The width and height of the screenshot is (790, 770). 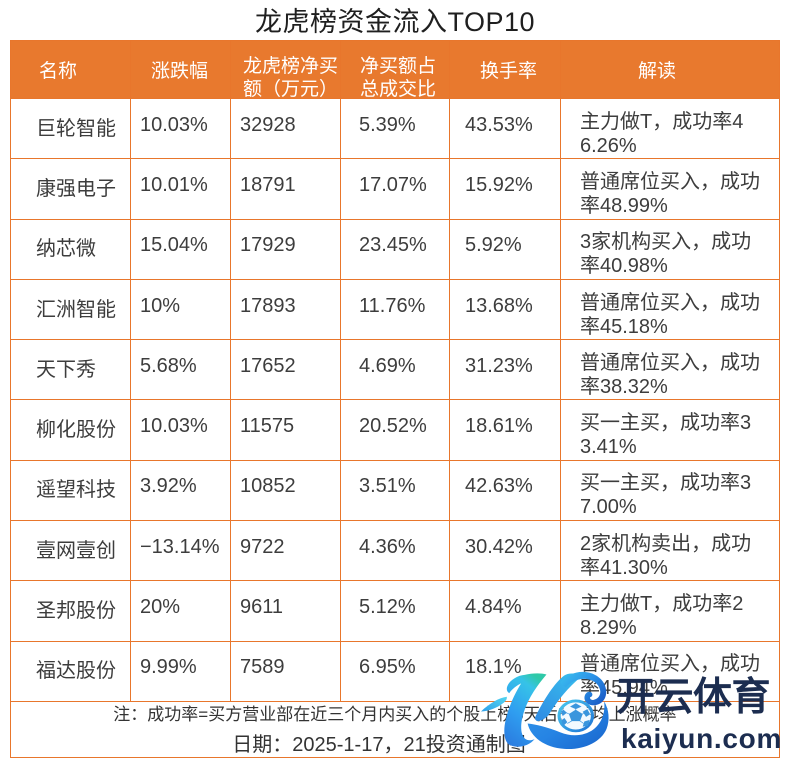 I want to click on column-header-name: 名称, so click(x=70, y=69).